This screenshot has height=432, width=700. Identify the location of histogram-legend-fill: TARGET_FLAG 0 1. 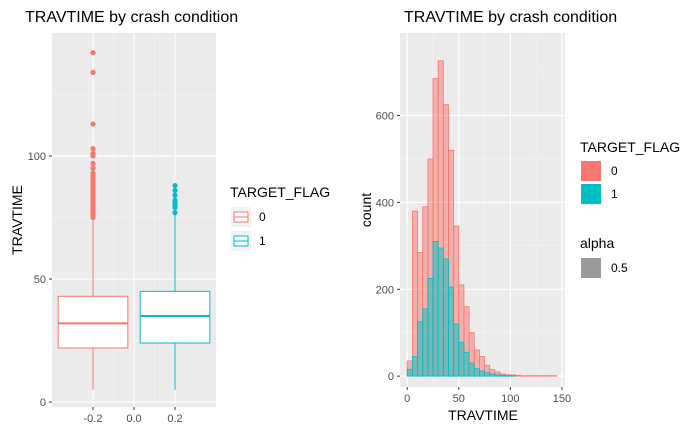
(630, 171).